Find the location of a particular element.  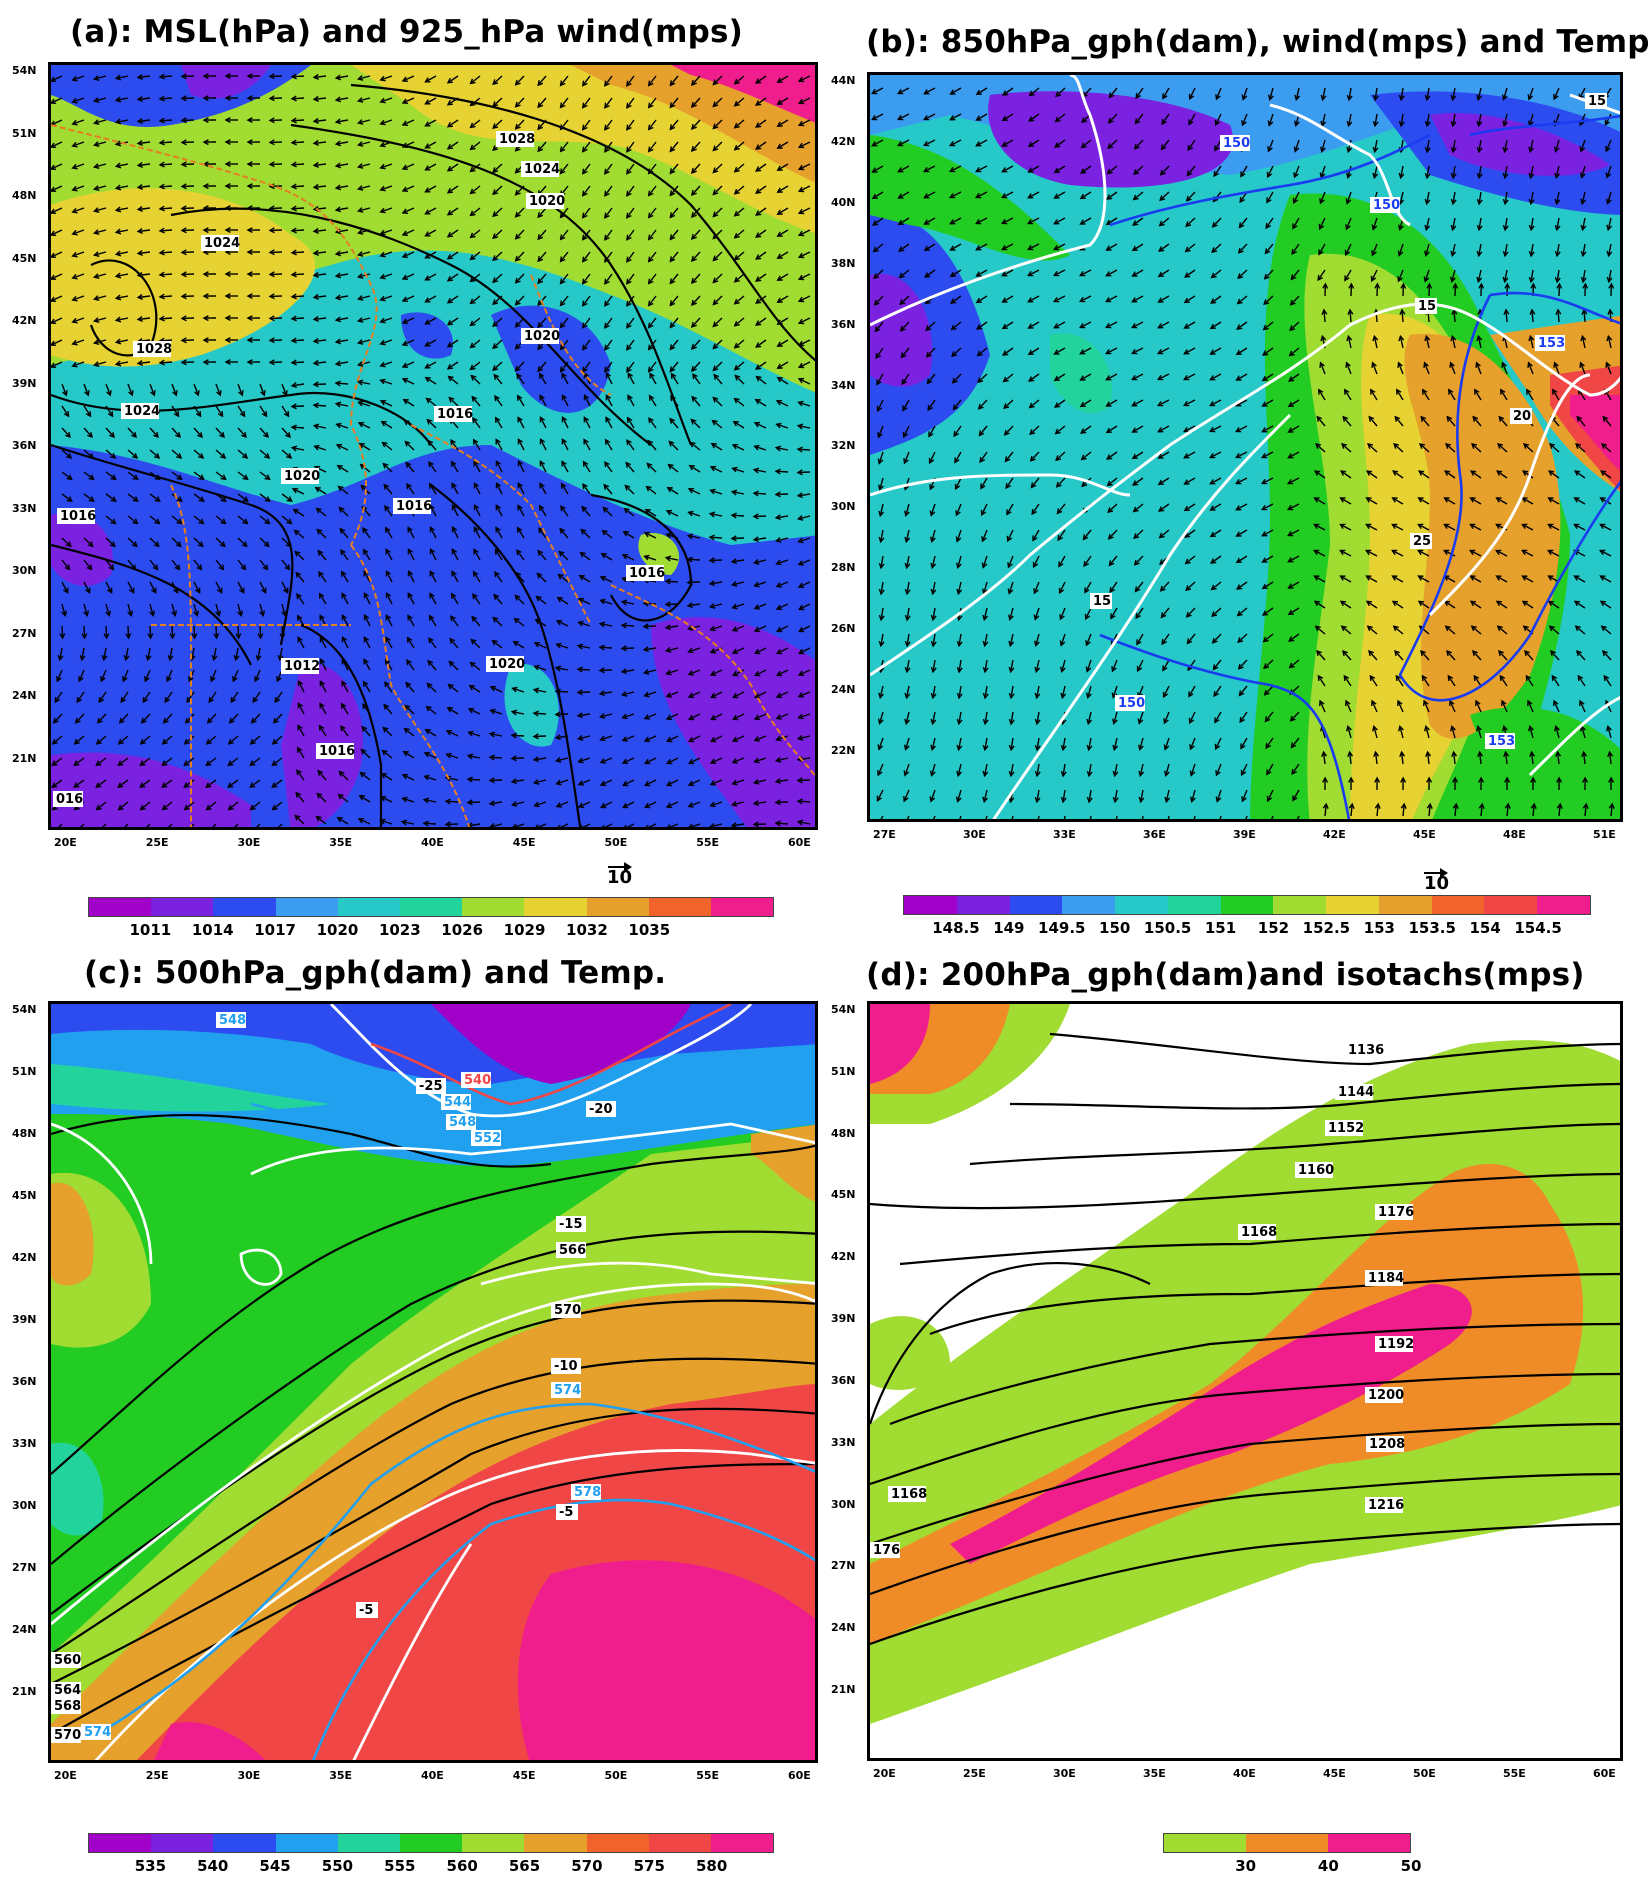

contour-label: 1168 is located at coordinates (1259, 1232).